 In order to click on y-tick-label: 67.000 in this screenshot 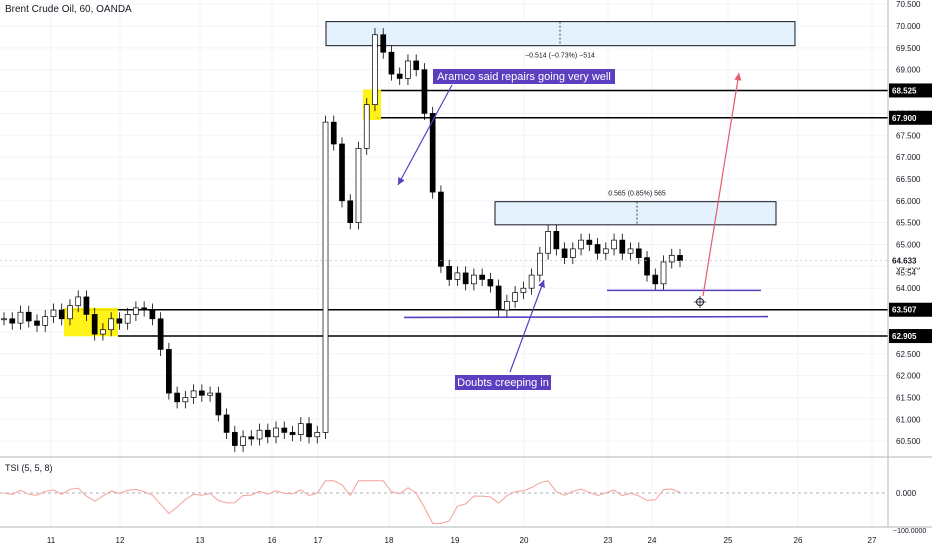, I will do `click(908, 157)`.